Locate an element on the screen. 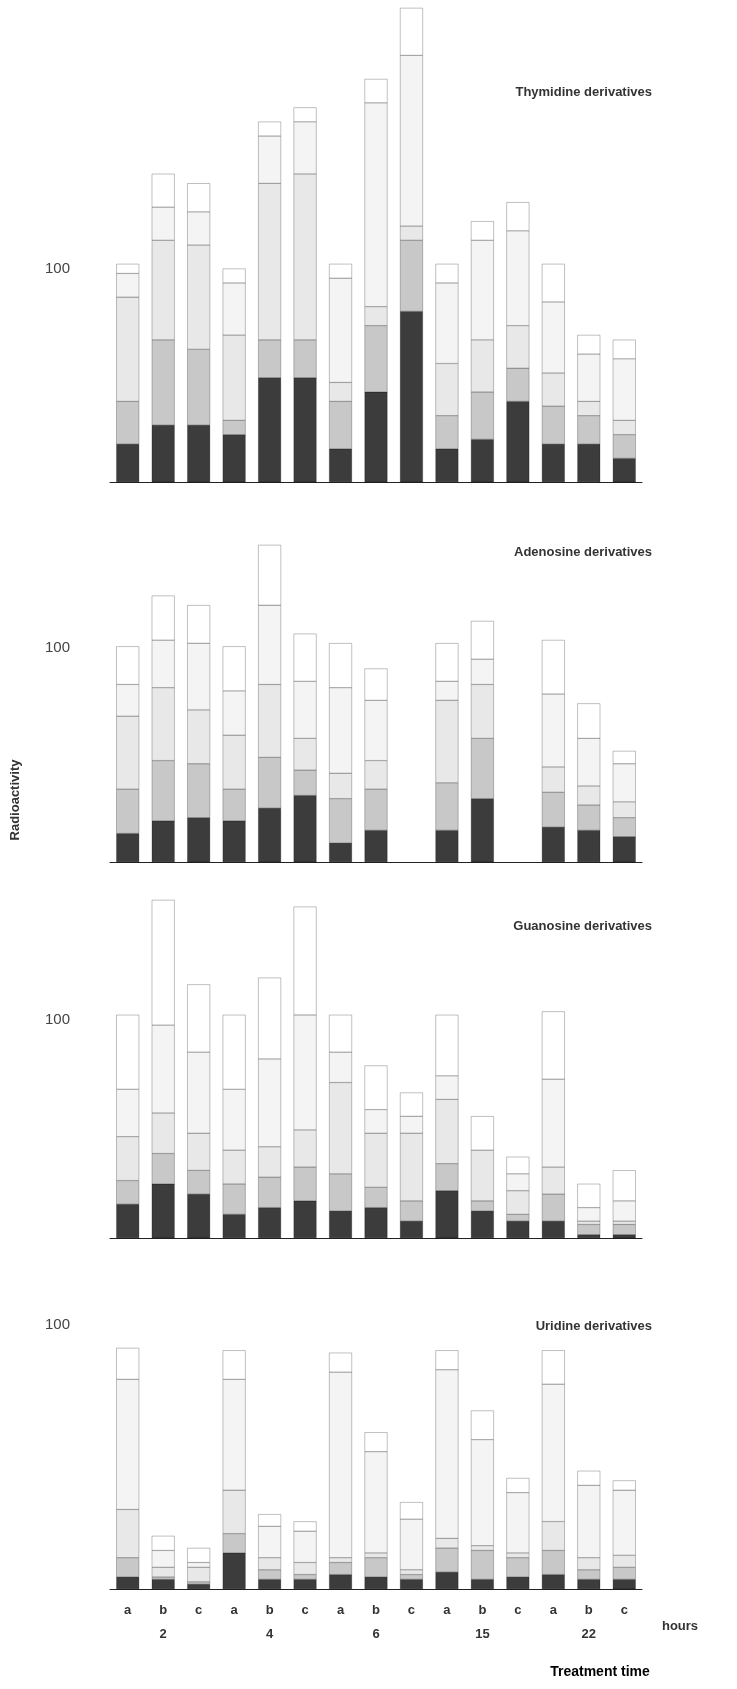 The image size is (737, 1689). x-tick-label: b 15 is located at coordinates (482, 1621).